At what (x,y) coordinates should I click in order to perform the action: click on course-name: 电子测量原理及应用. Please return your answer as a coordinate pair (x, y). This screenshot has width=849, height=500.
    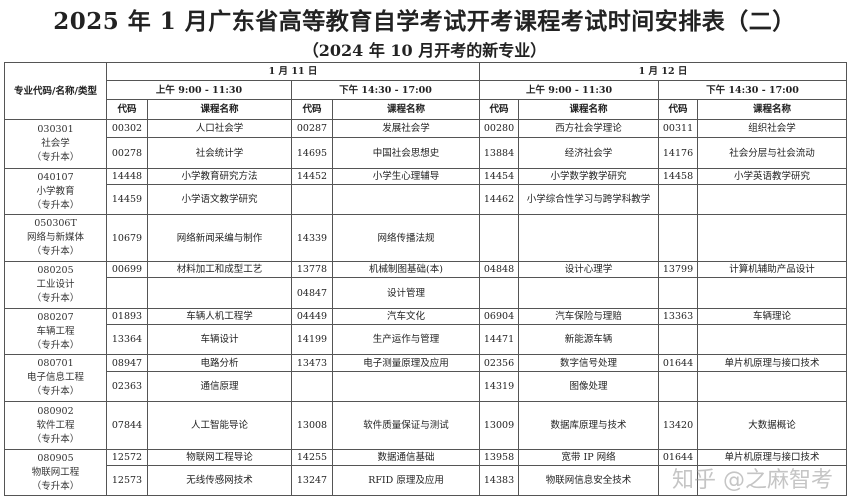
    Looking at the image, I should click on (406, 363).